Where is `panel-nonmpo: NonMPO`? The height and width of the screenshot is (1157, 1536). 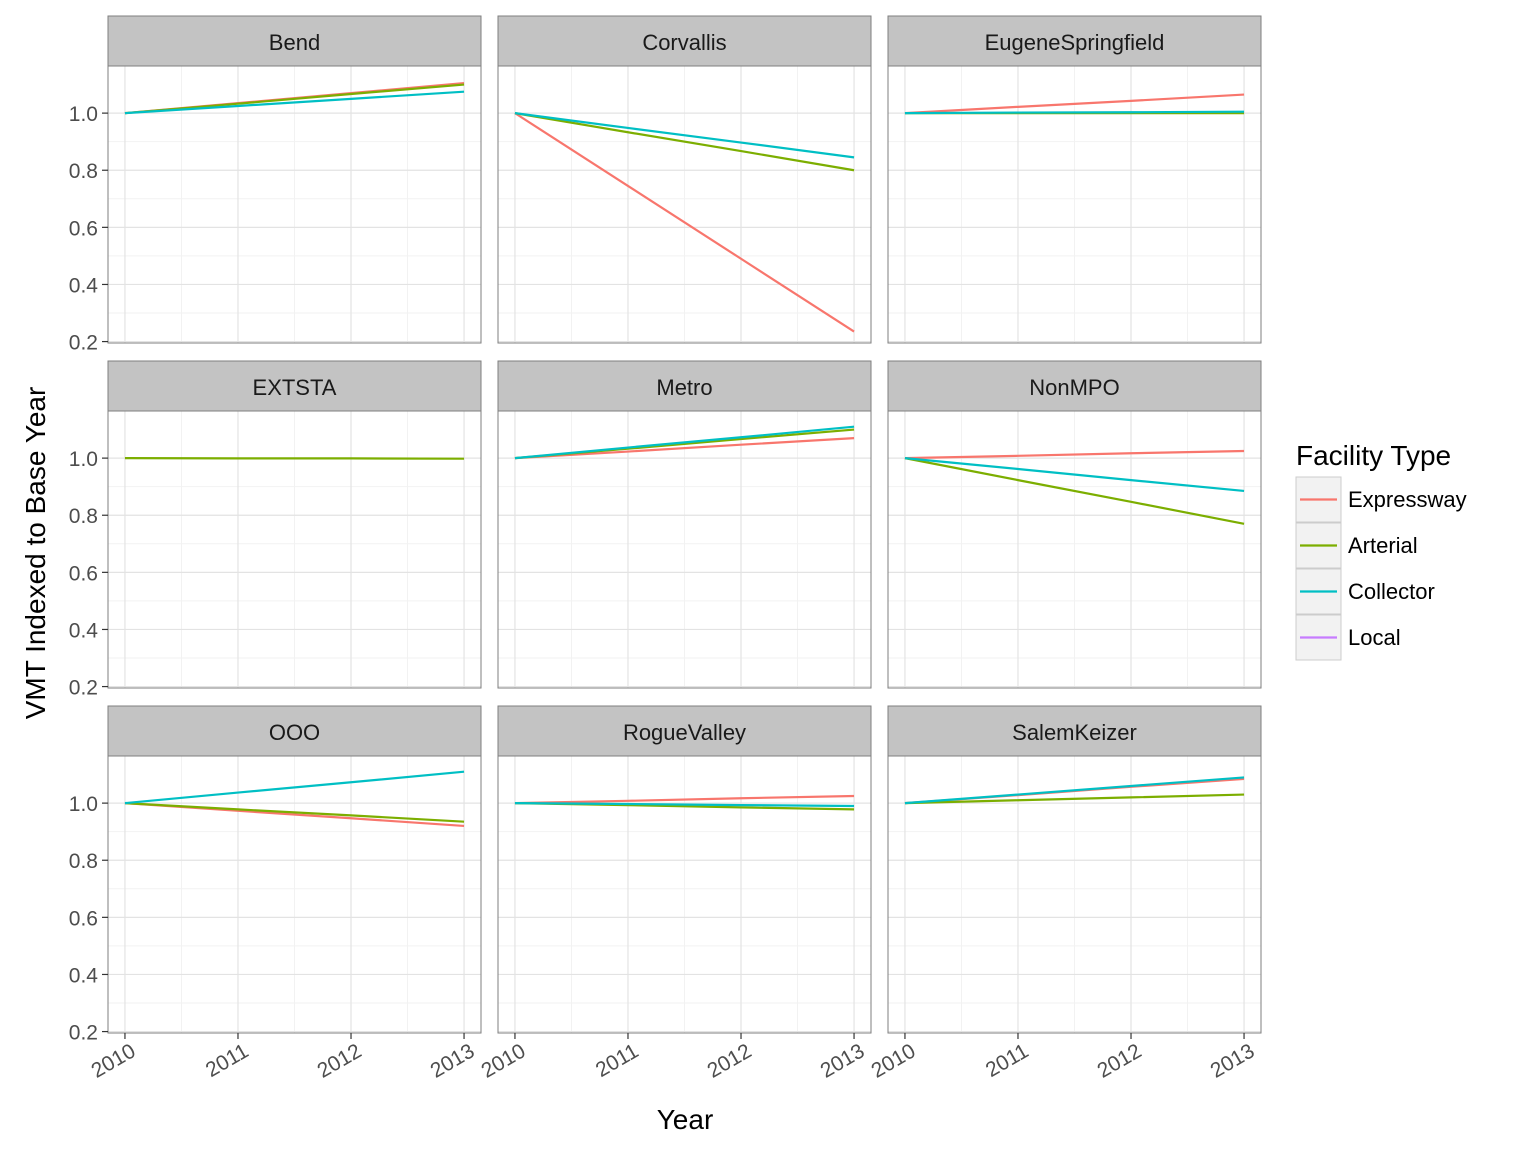
panel-nonmpo: NonMPO is located at coordinates (1074, 524).